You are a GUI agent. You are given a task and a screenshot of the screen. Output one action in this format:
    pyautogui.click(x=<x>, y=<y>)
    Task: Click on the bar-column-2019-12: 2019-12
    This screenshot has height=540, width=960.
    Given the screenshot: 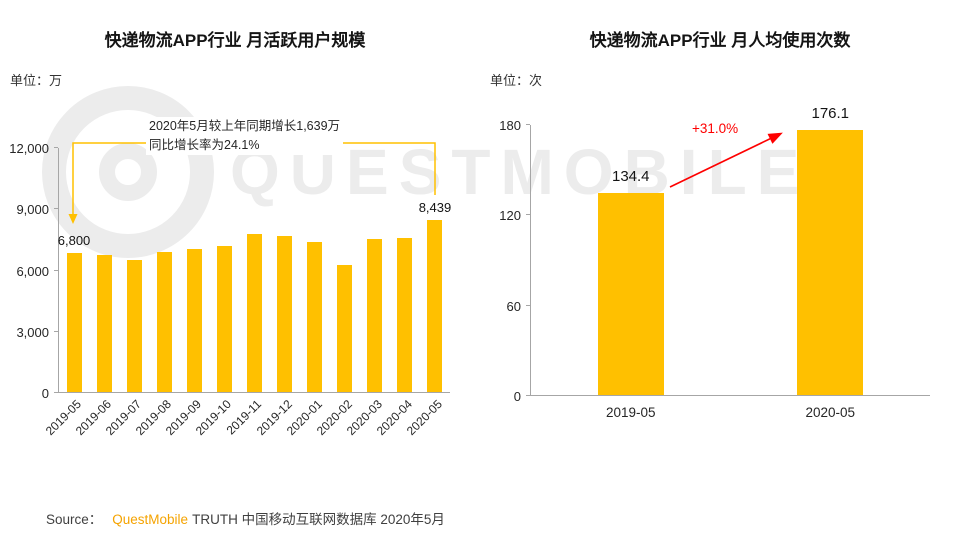 What is the action you would take?
    pyautogui.click(x=276, y=293)
    